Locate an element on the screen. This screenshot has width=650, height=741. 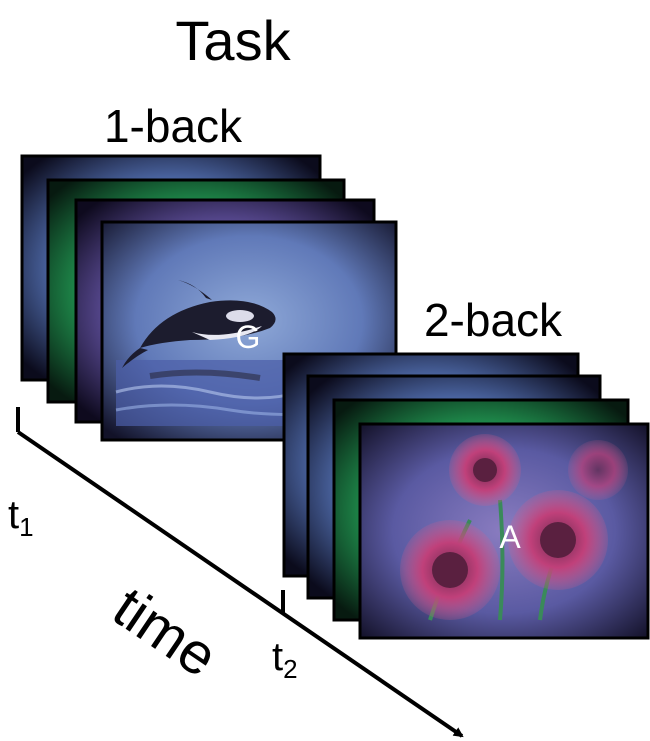
diagram-title: Task is located at coordinates (233, 40).